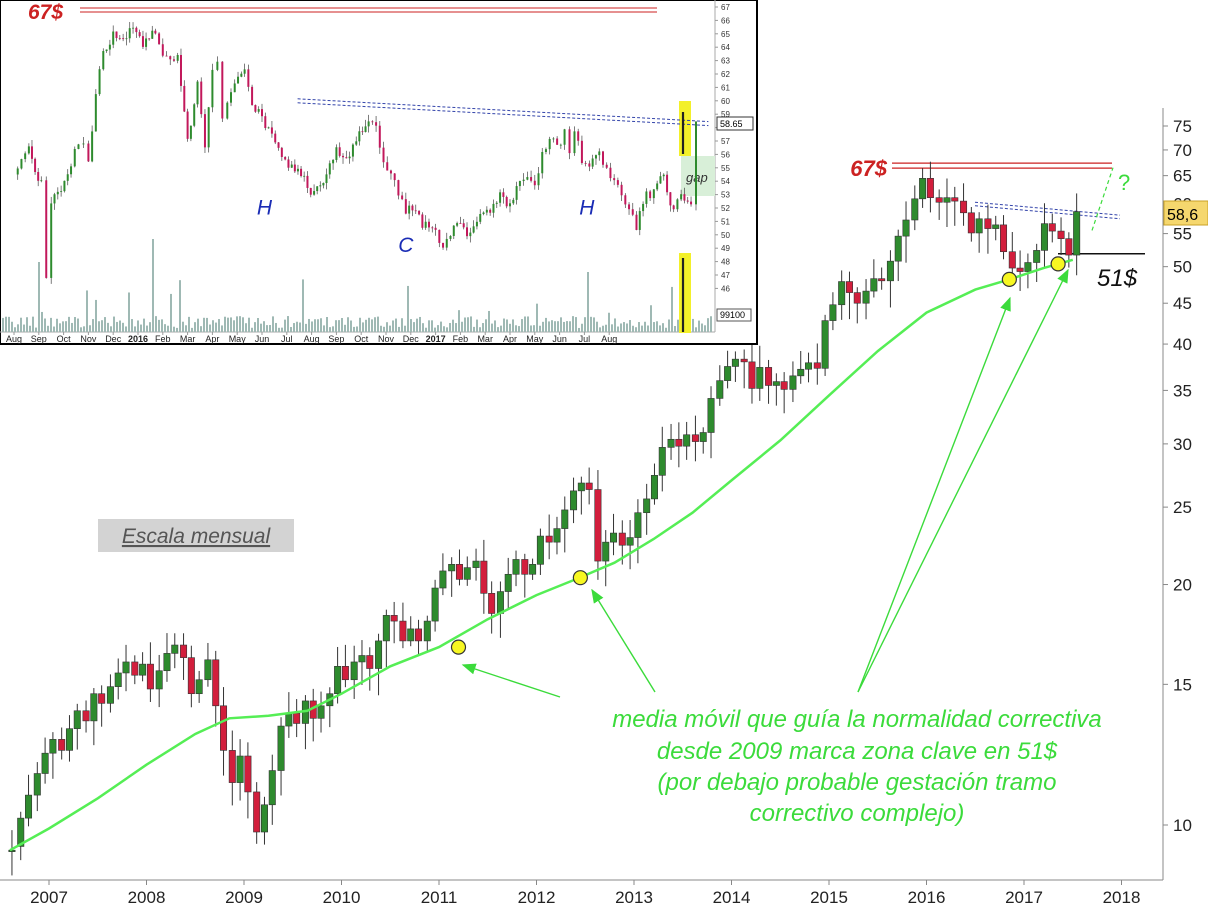 The height and width of the screenshot is (912, 1208). I want to click on inset-y-tick-label: 50, so click(725, 235).